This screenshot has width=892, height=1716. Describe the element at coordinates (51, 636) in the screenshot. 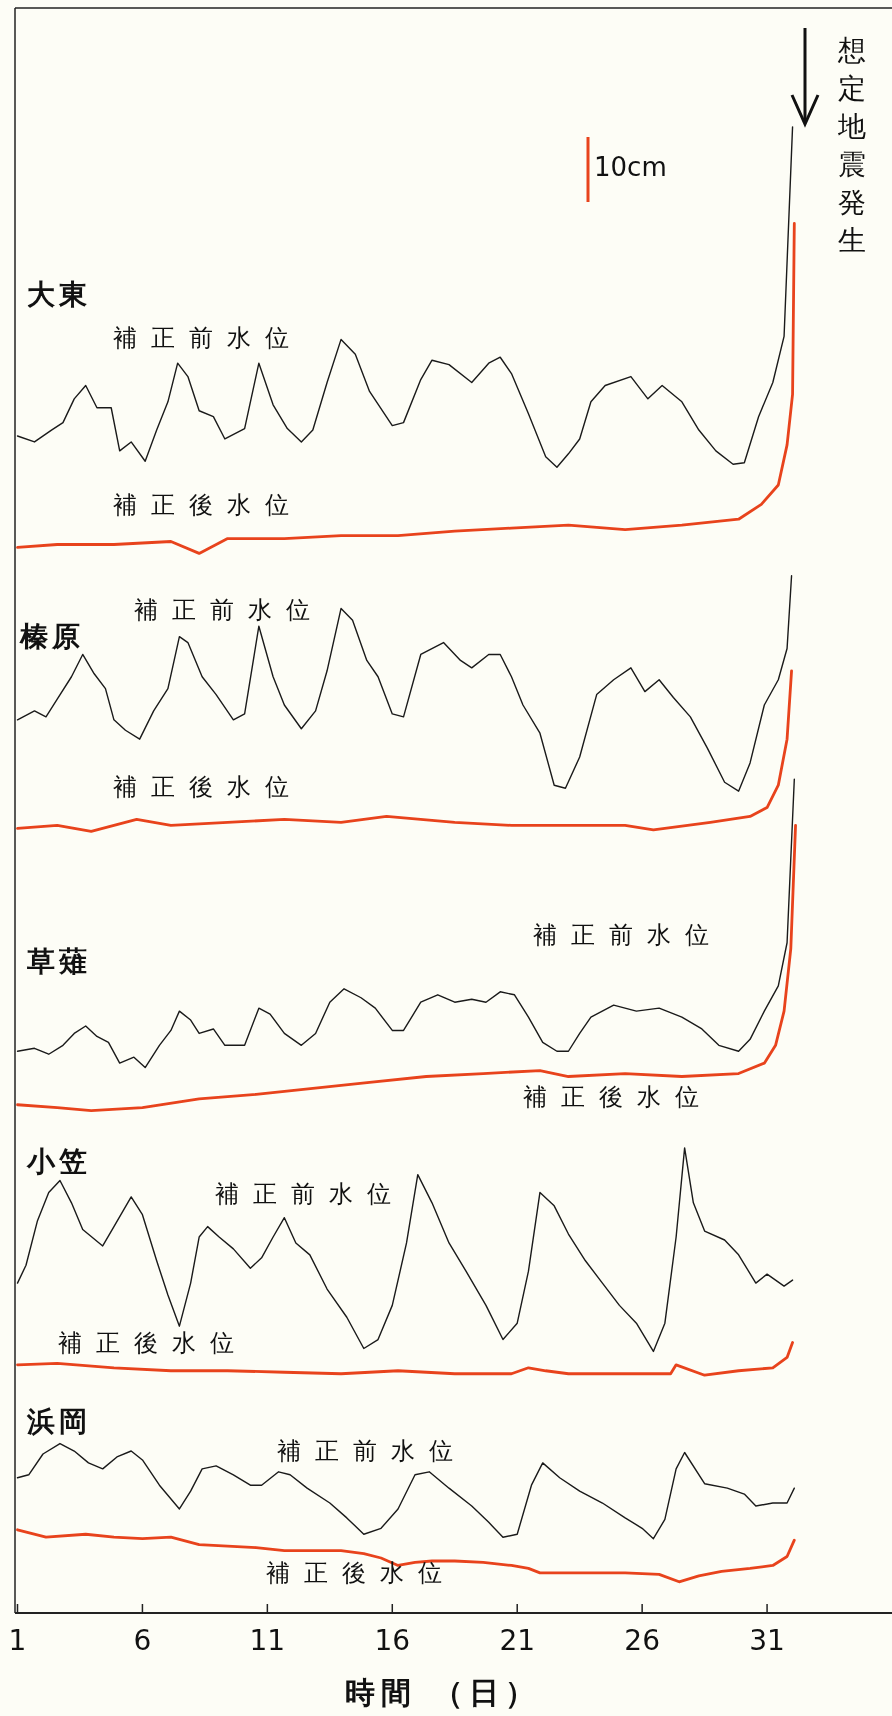

I see `annotation: 榛原` at that location.